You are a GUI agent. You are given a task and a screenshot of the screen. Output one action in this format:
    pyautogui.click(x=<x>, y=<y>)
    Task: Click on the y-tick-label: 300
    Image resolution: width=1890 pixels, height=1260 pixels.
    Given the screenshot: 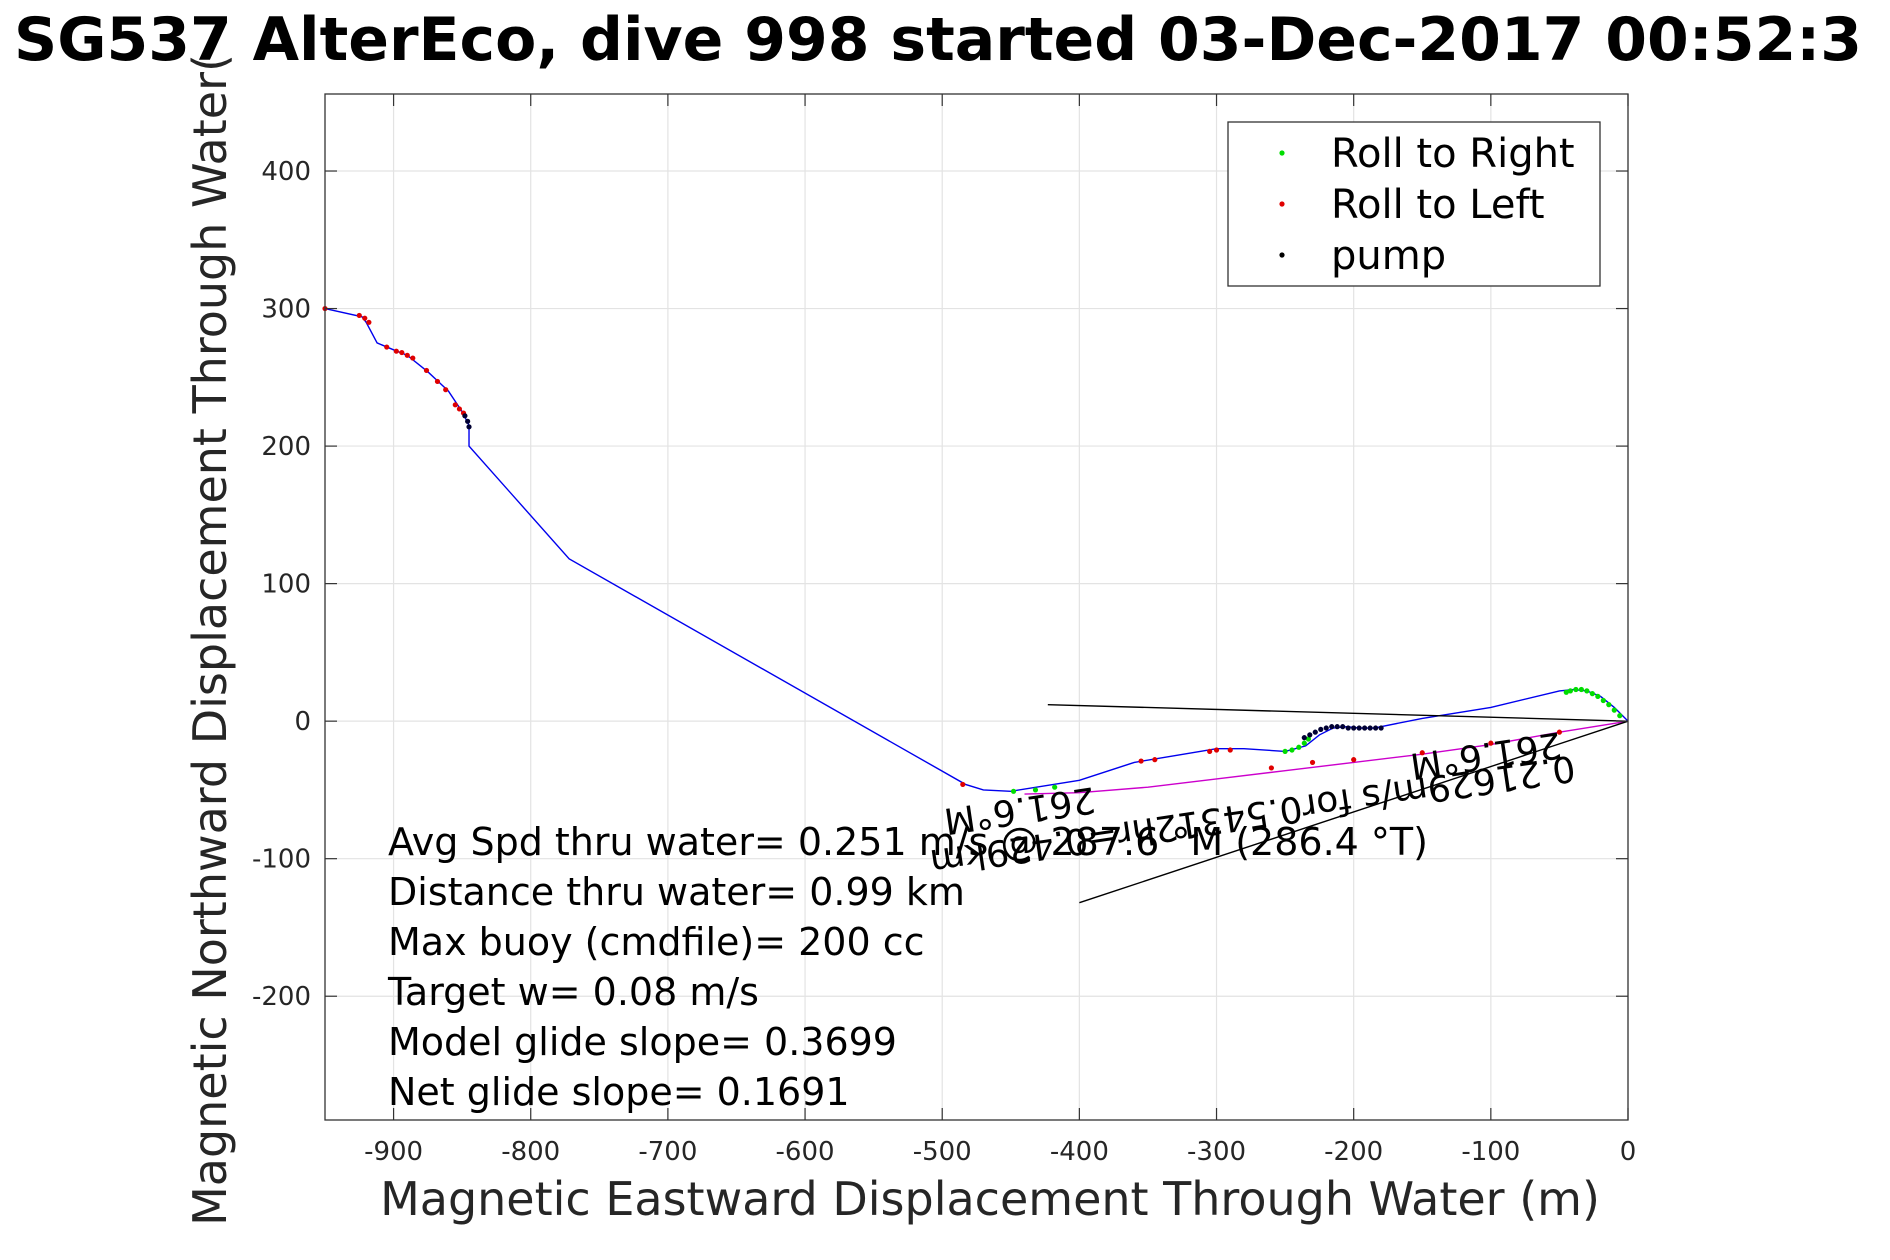 What is the action you would take?
    pyautogui.click(x=286, y=310)
    